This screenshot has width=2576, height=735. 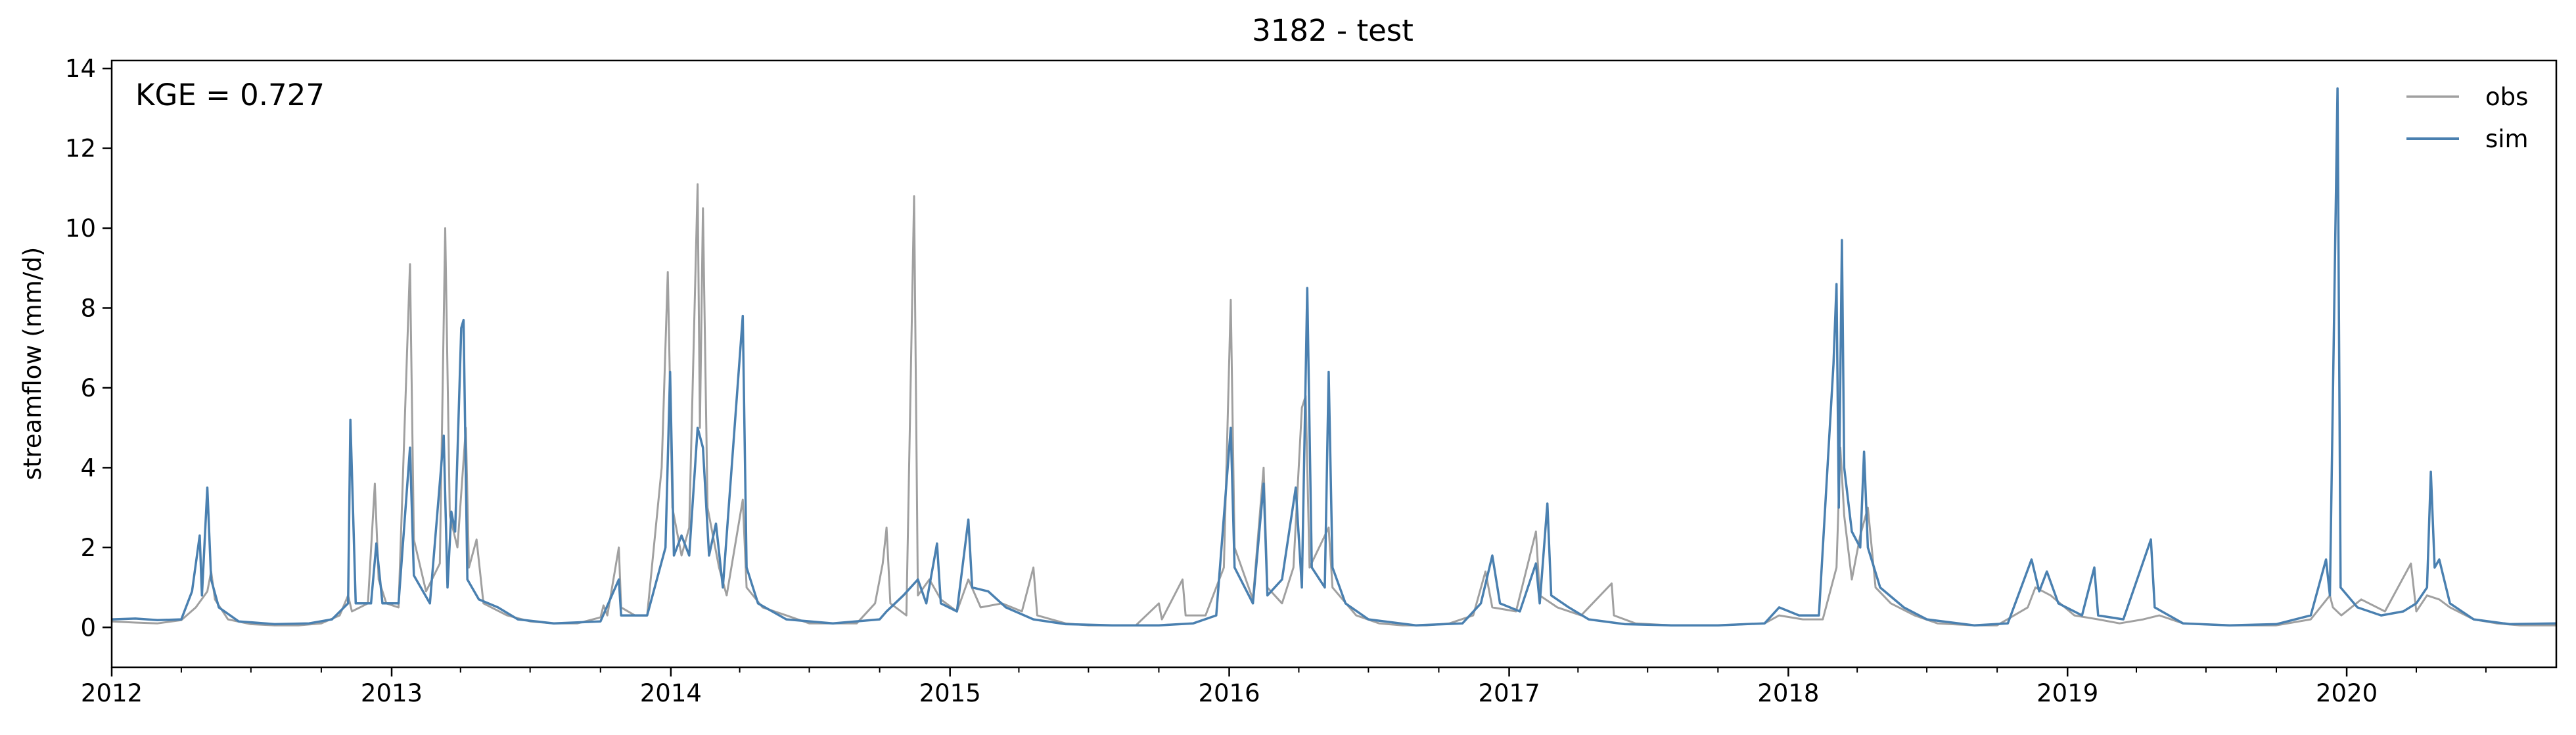 What do you see at coordinates (1333, 30) in the screenshot?
I see `chart-title: 3182 - test` at bounding box center [1333, 30].